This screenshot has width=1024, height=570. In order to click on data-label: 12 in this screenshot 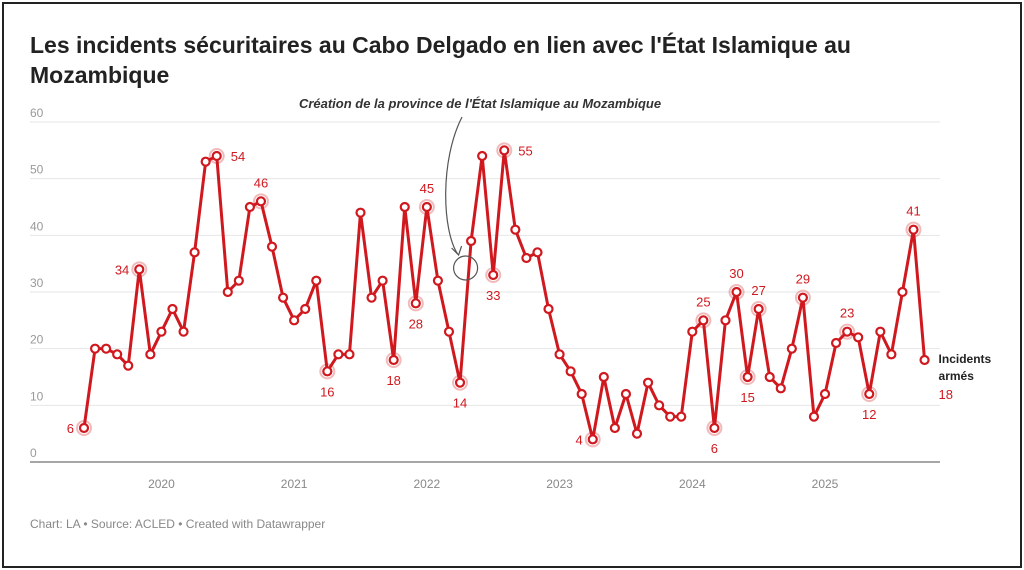, I will do `click(869, 414)`.